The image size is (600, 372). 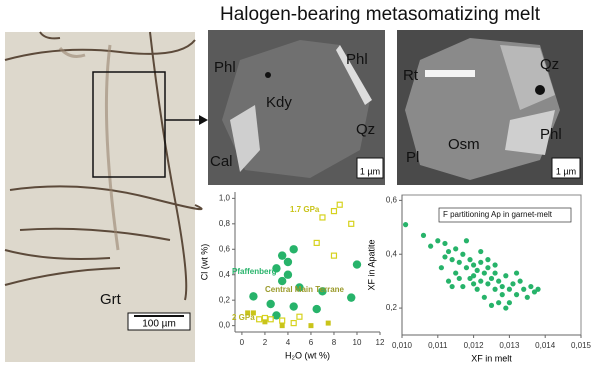 I want to click on x-tick-label: 0,010, so click(x=402, y=345).